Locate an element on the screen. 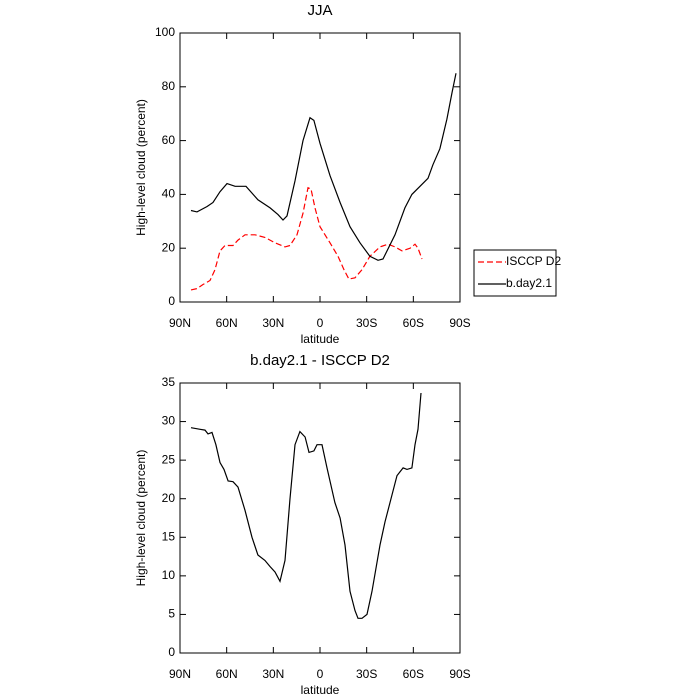  y-tick-label: 60 is located at coordinates (169, 140).